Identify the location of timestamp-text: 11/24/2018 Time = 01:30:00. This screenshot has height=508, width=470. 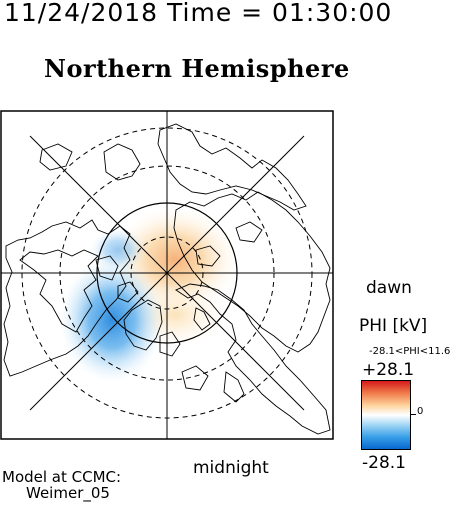
(198, 13).